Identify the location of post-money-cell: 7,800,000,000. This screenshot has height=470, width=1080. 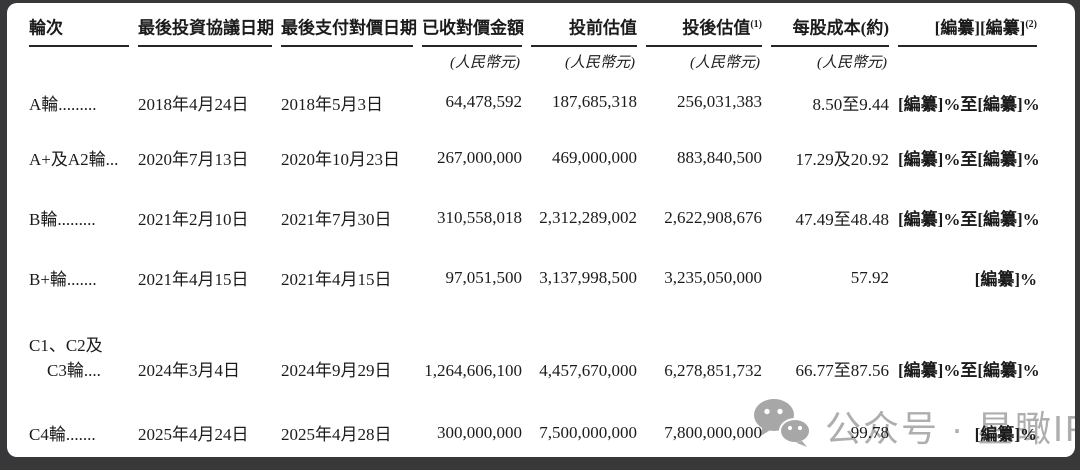
(713, 432).